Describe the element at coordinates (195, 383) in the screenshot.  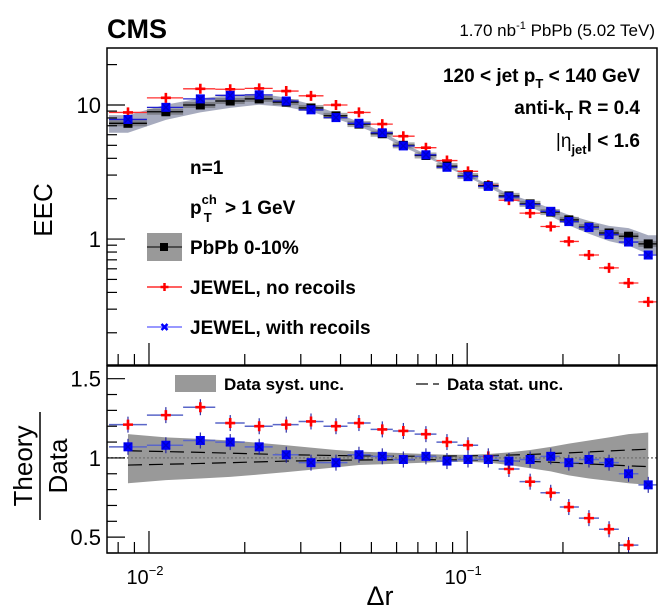
I see `legend-syst-band-swatch` at that location.